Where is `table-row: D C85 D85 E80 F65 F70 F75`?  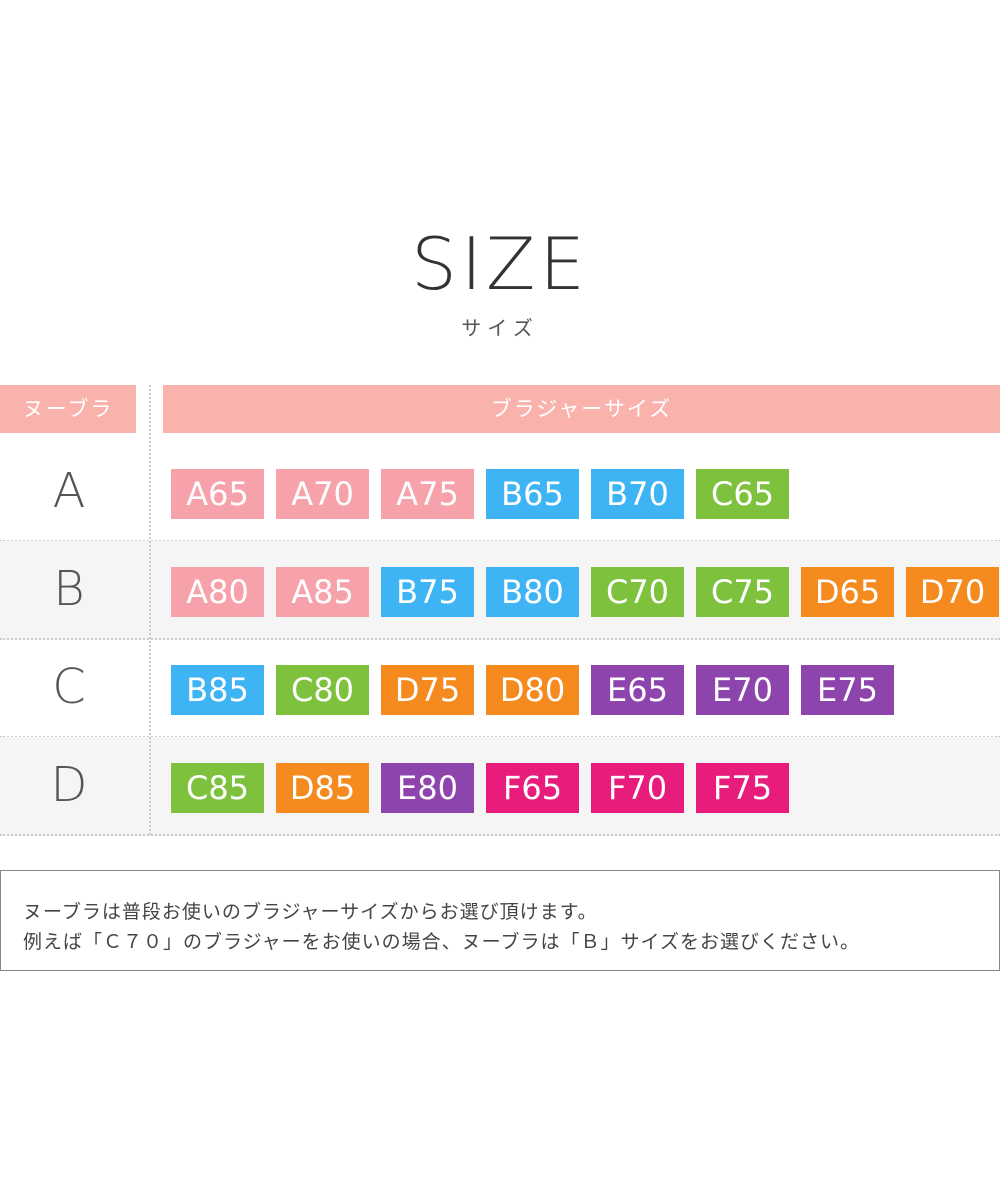 table-row: D C85 D85 E80 F65 F70 F75 is located at coordinates (500, 786).